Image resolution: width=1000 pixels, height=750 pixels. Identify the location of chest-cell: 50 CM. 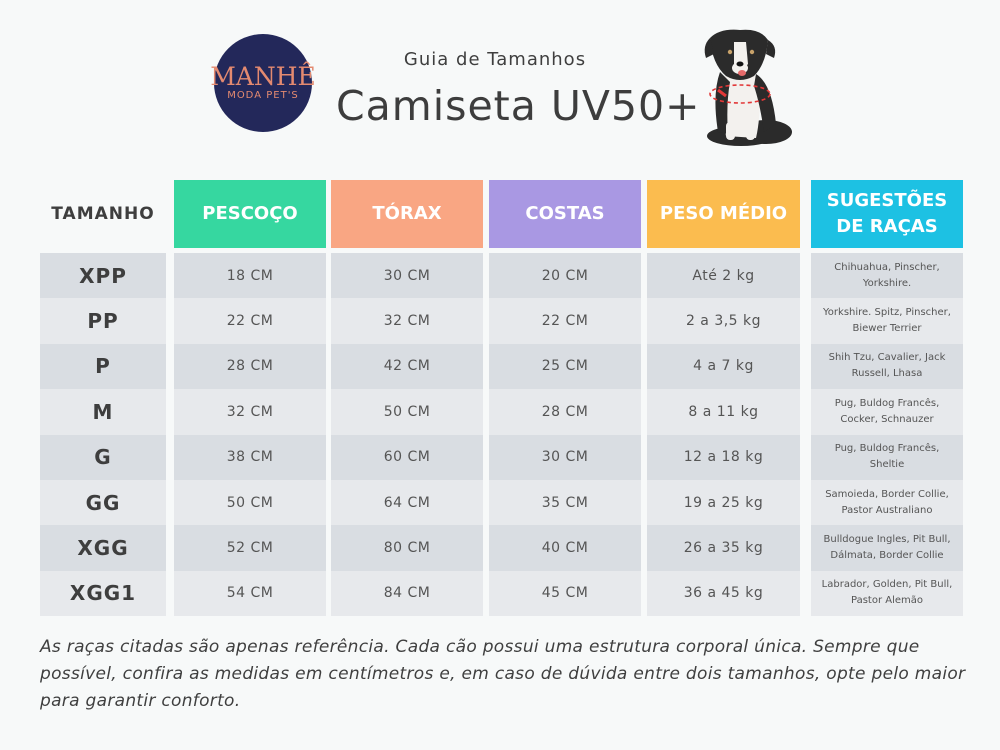
(407, 411).